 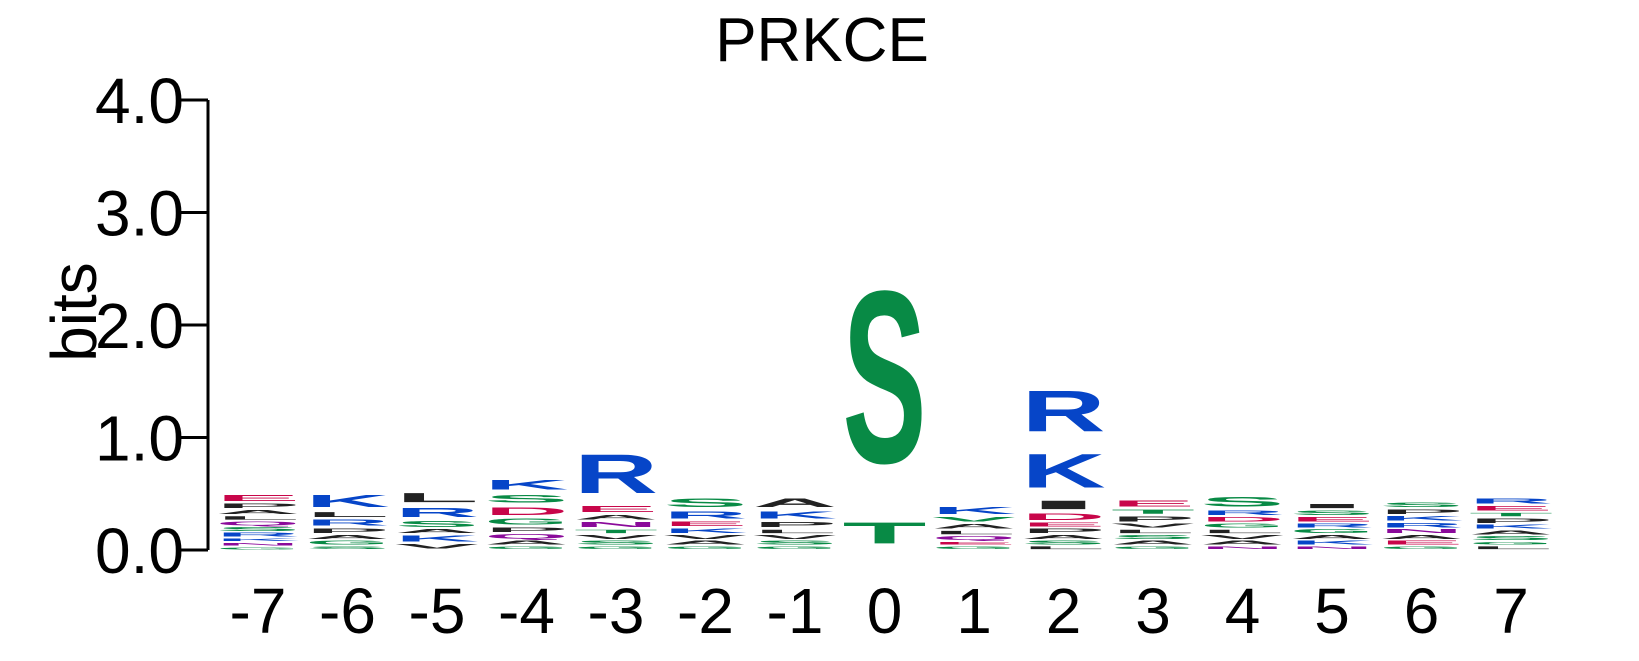 I want to click on y-axis: 0.0 1.0 2.0 3.0 4.0, so click(x=152, y=326).